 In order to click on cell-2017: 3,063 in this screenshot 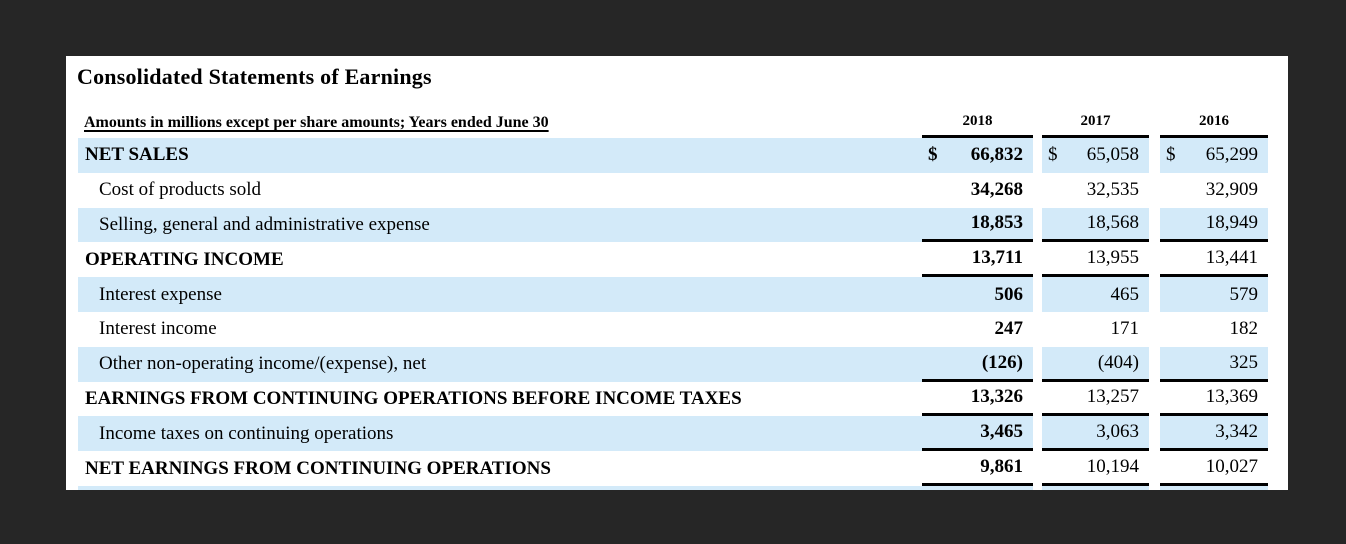, I will do `click(1095, 434)`.